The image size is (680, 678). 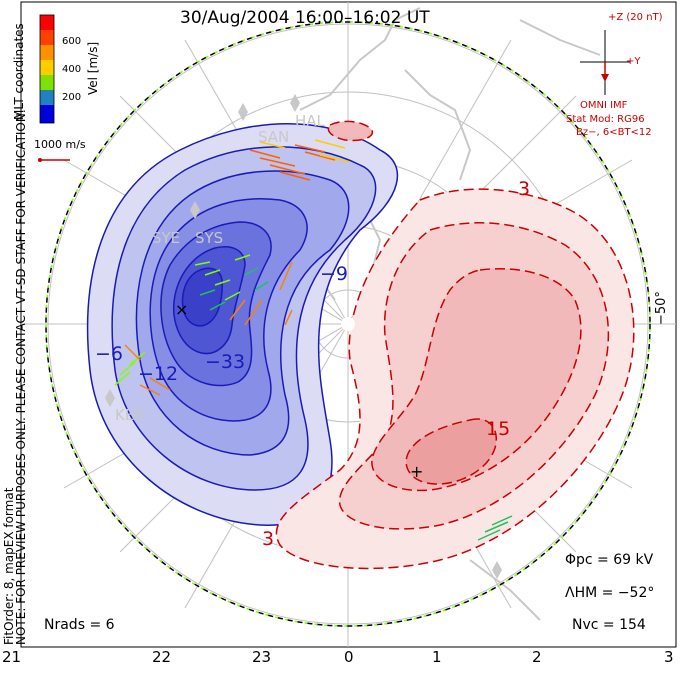 What do you see at coordinates (633, 61) in the screenshot?
I see `imf-right-label: +Y` at bounding box center [633, 61].